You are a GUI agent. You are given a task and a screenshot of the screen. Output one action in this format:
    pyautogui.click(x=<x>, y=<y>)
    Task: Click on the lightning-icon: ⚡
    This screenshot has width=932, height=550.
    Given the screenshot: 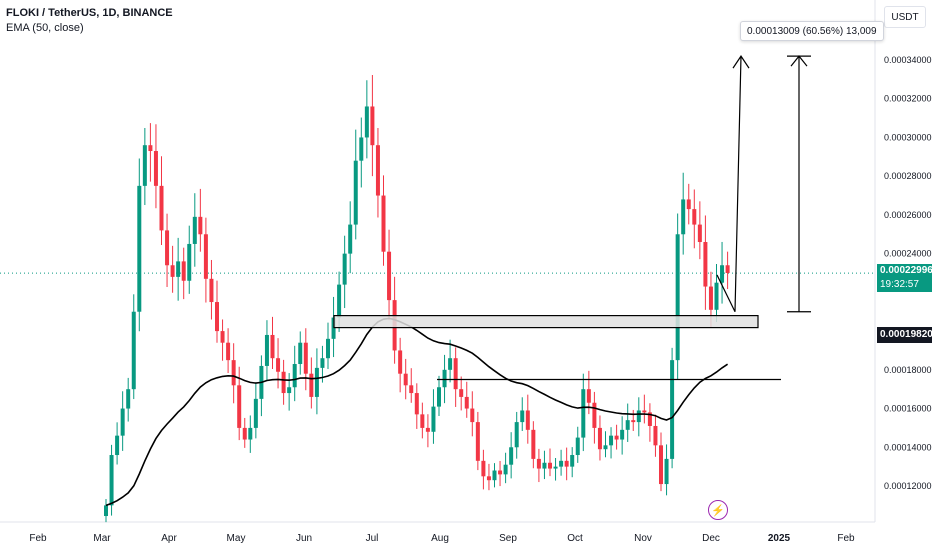 What is the action you would take?
    pyautogui.click(x=718, y=510)
    